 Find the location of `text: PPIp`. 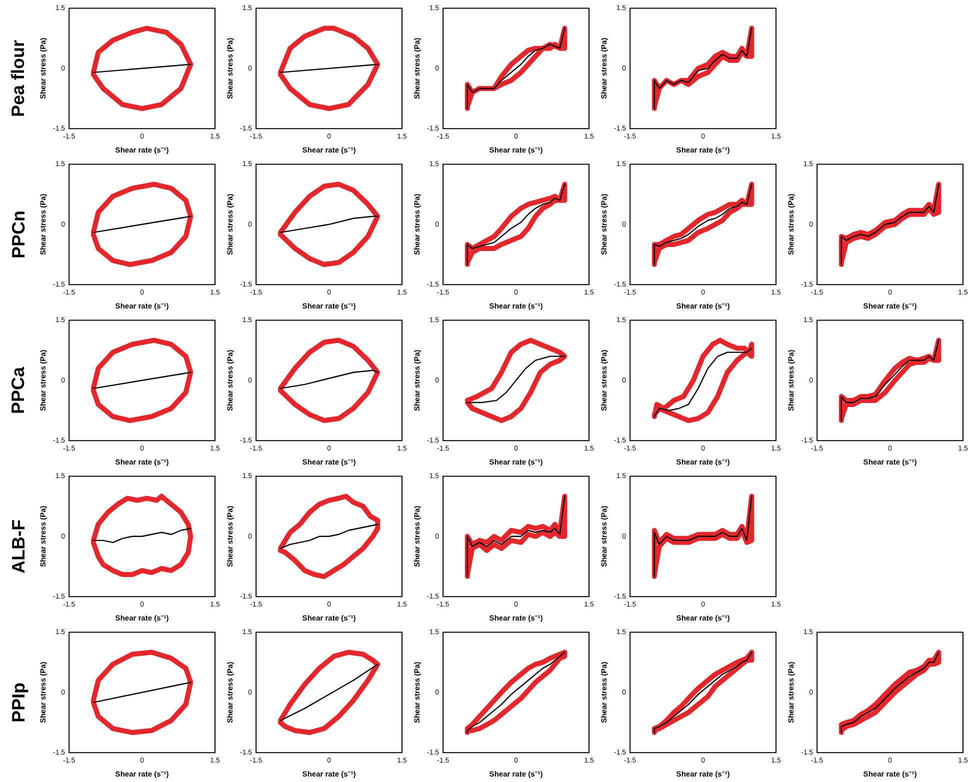

text: PPIp is located at coordinates (19, 702).